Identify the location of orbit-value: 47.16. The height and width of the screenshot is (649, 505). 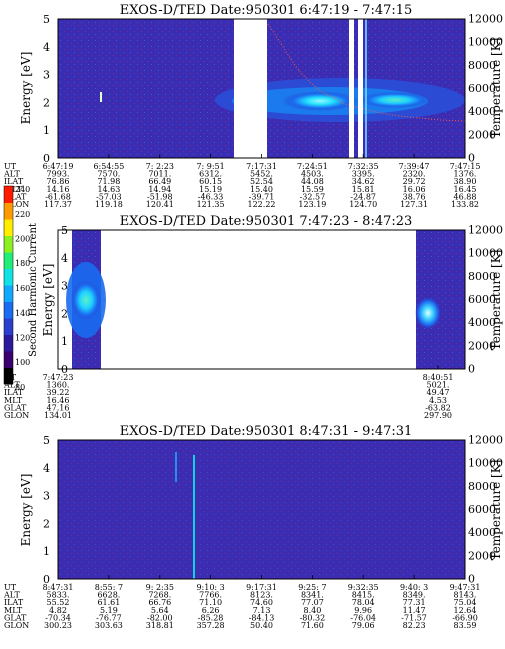
(58, 407).